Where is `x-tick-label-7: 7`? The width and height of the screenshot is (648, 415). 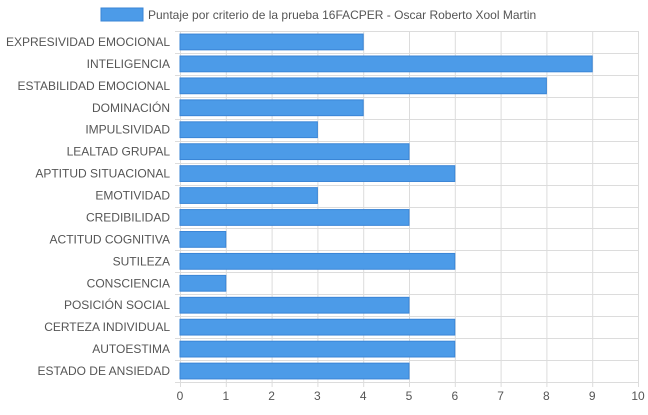 x-tick-label-7: 7 is located at coordinates (500, 396).